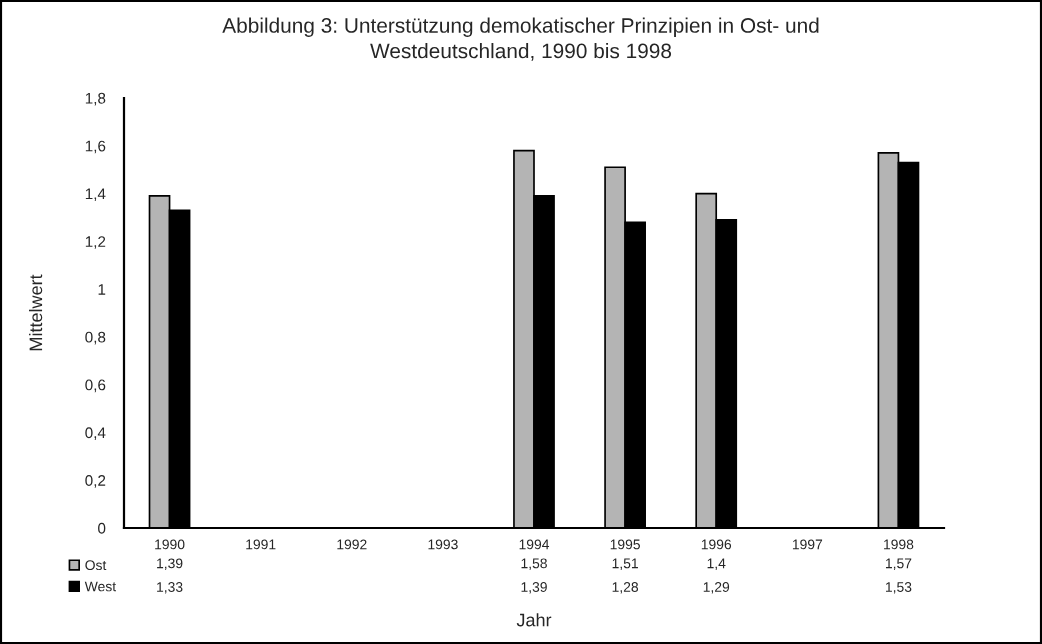 This screenshot has height=644, width=1042. Describe the element at coordinates (534, 620) in the screenshot. I see `x-axis-title: Jahr` at that location.